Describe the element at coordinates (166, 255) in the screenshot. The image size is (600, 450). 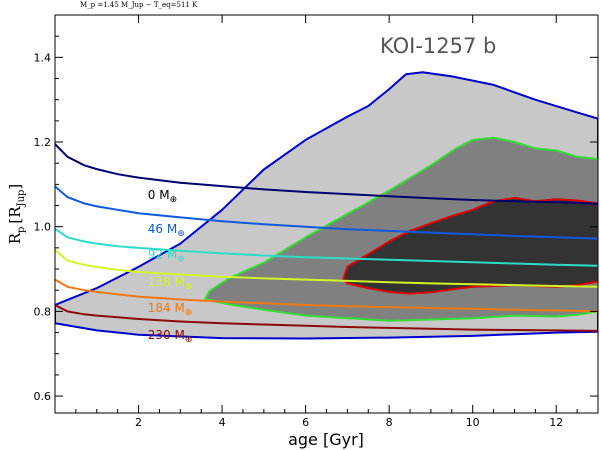
I see `series-label-2: 92 M⊕` at that location.